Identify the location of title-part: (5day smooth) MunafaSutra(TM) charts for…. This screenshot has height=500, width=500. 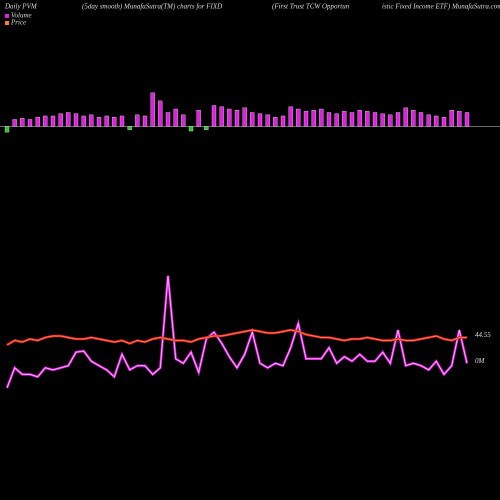
(152, 7).